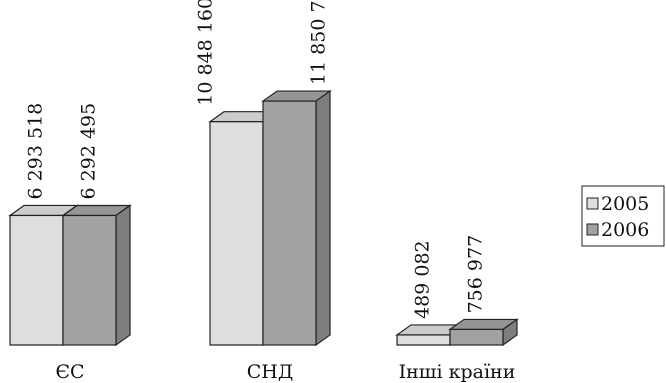  Describe the element at coordinates (625, 204) in the screenshot. I see `legend-label-2005: 2005` at that location.